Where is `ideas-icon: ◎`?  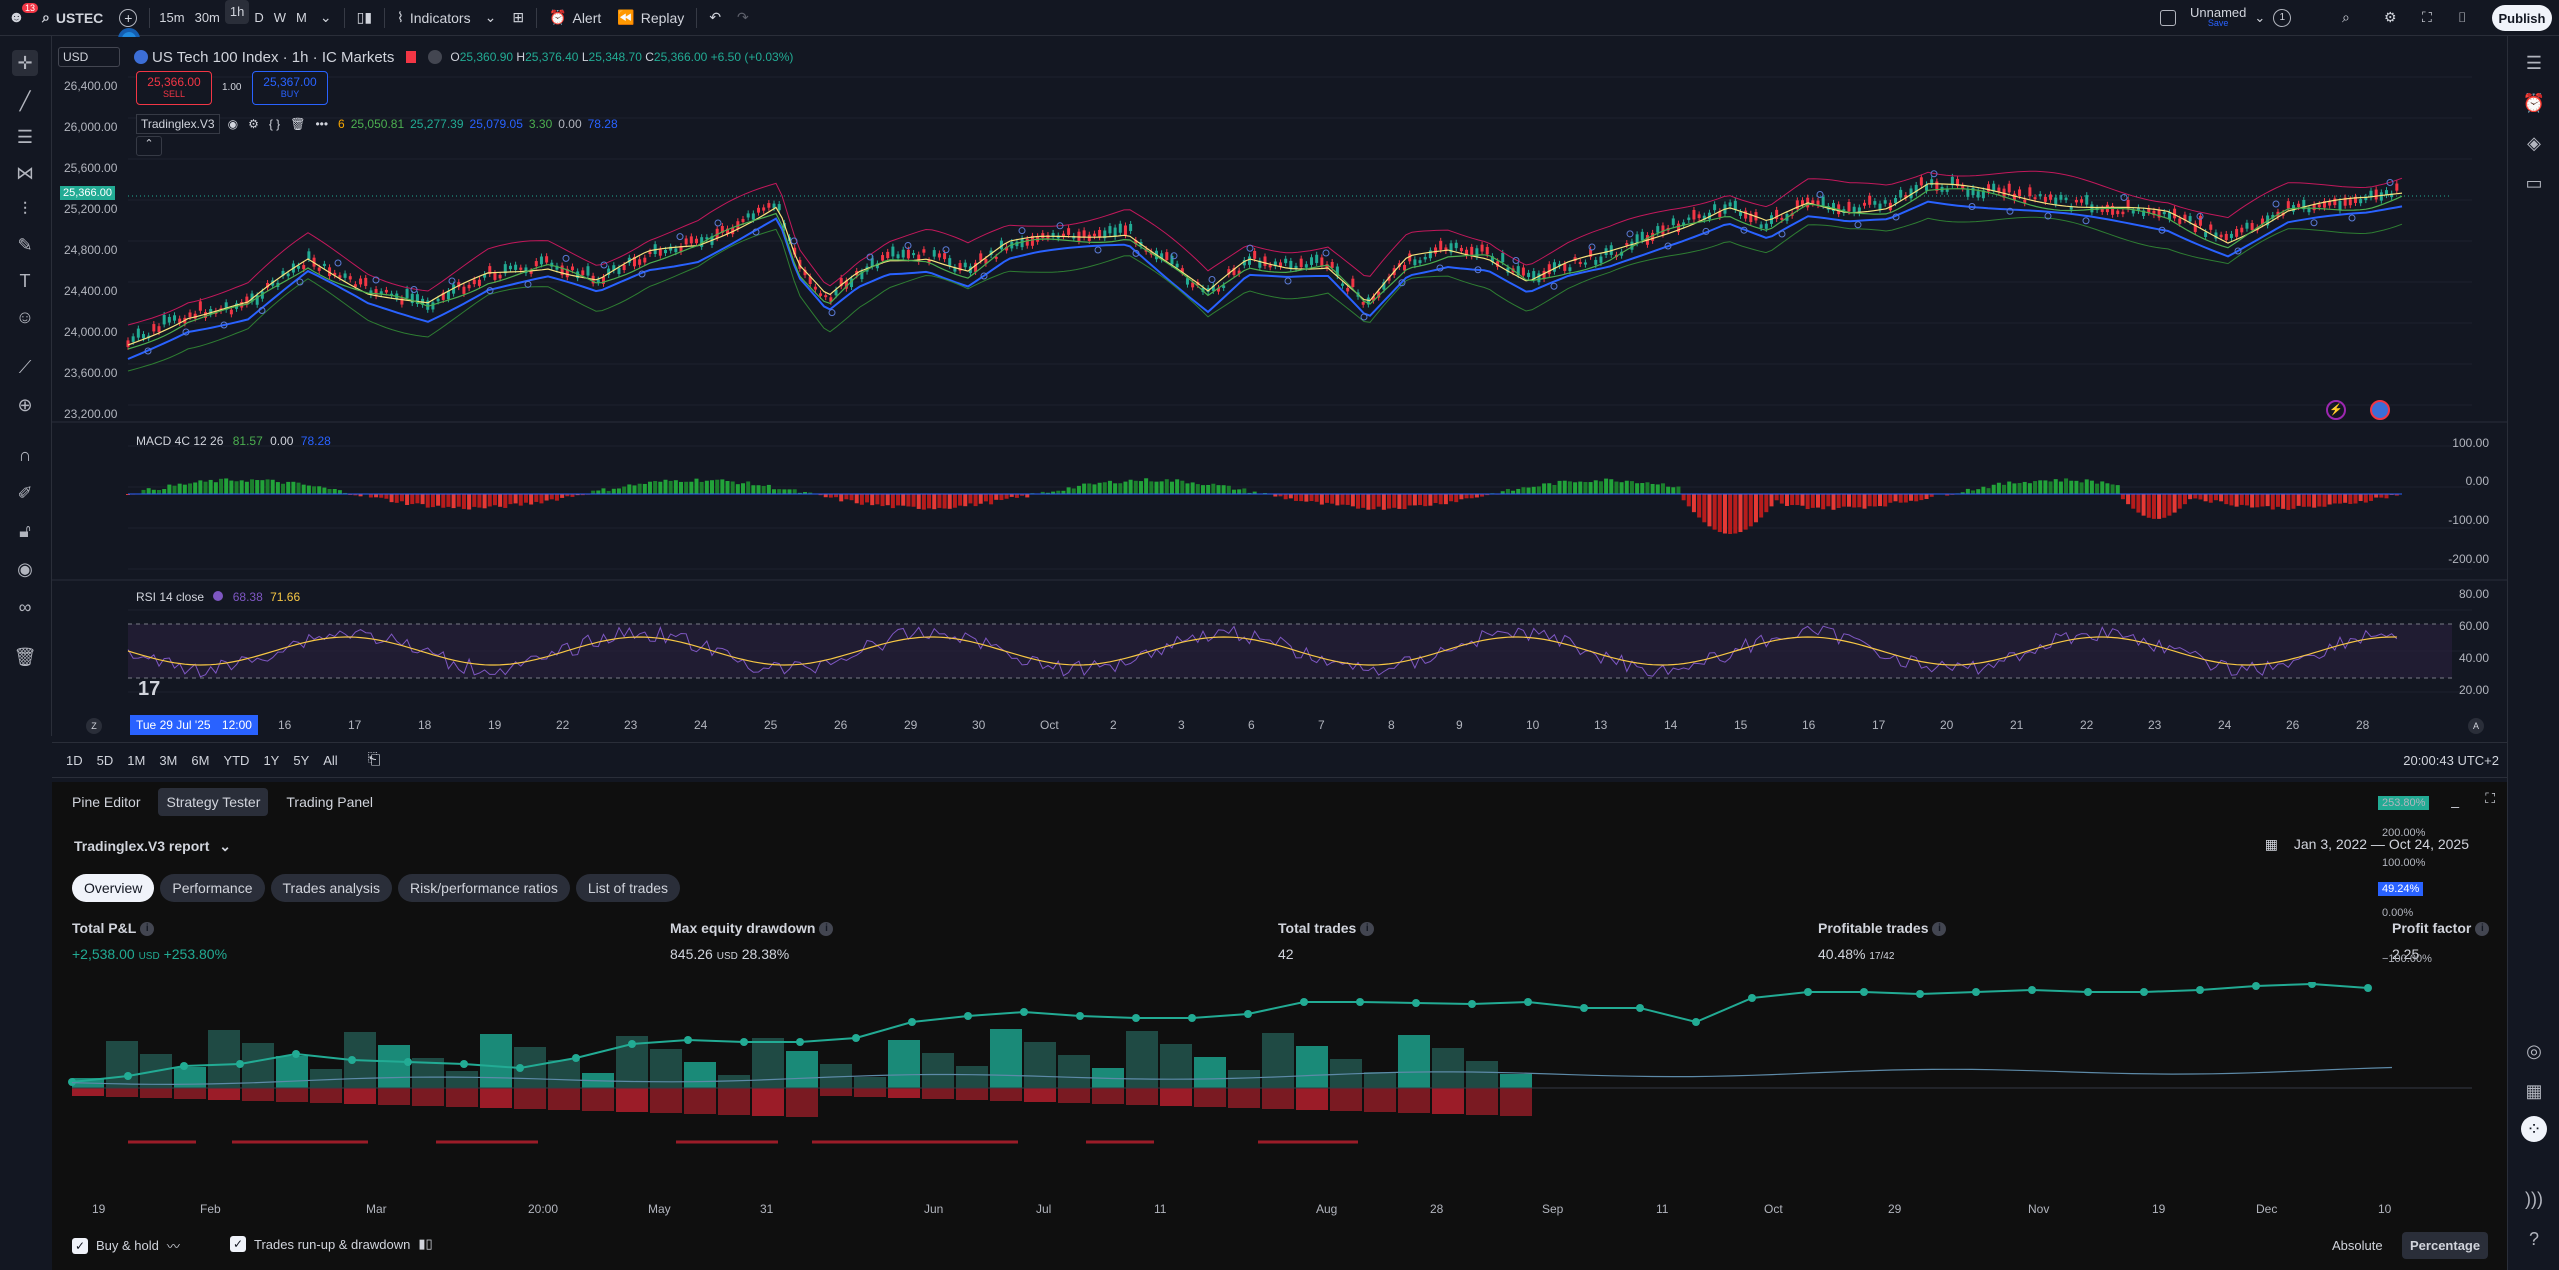 ideas-icon: ◎ is located at coordinates (2534, 1050).